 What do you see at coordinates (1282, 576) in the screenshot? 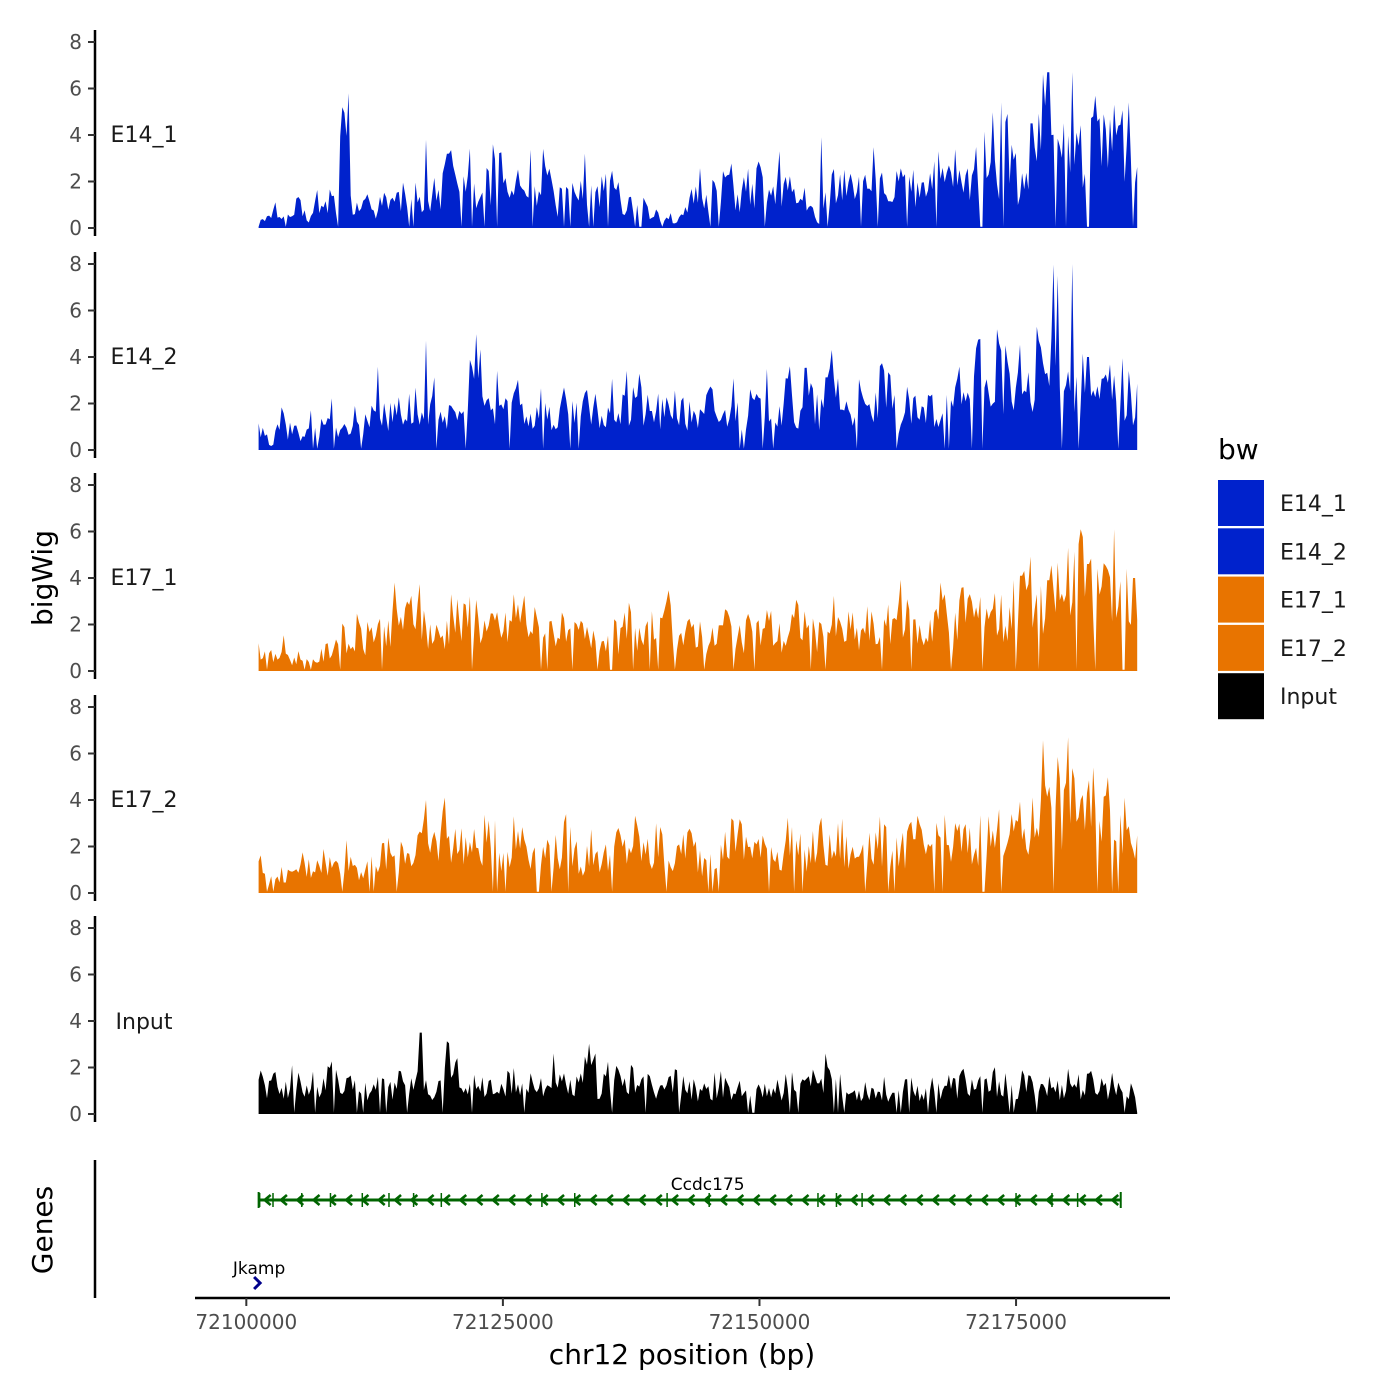
I see `legend: bw E14_1 E14_2 E17_1 E17_2 Input` at bounding box center [1282, 576].